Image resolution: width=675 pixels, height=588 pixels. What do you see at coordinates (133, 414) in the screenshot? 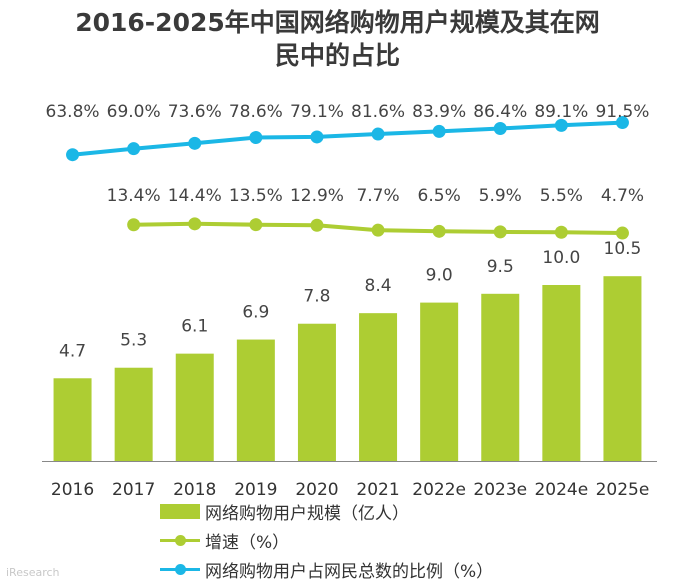
I see `bar-2017` at bounding box center [133, 414].